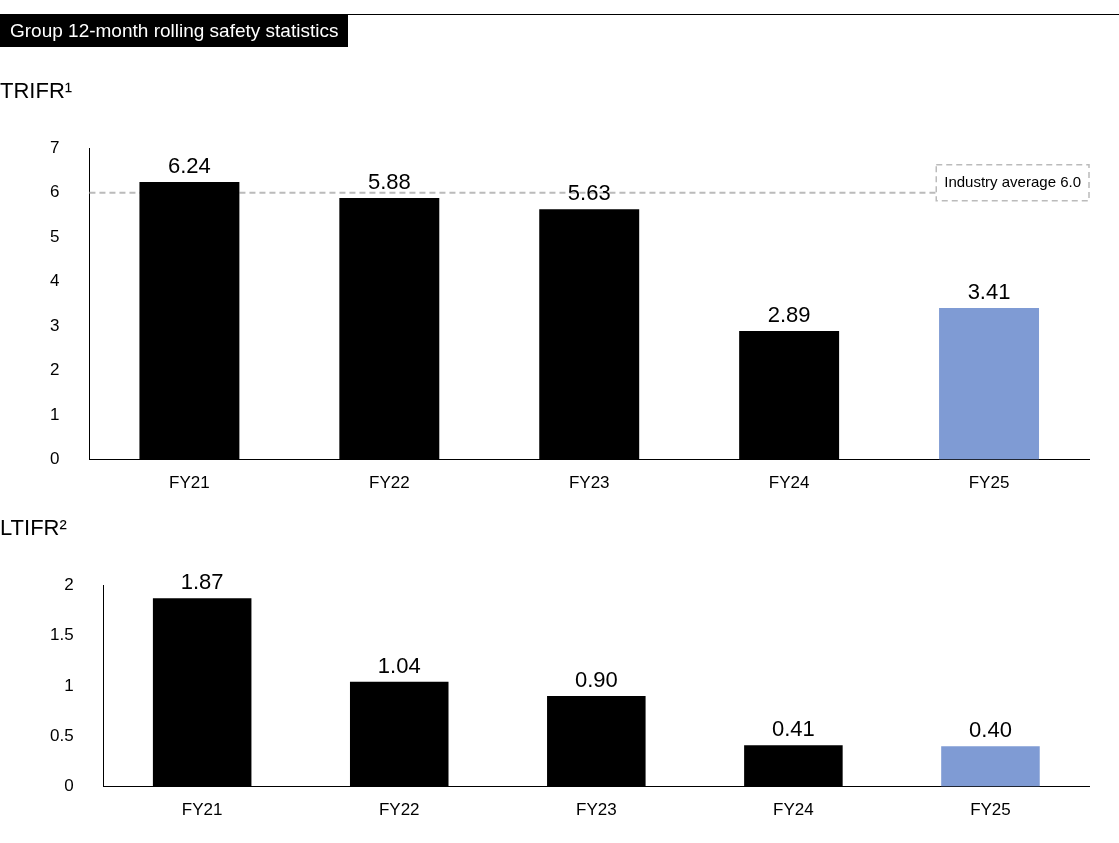 The image size is (1119, 843). What do you see at coordinates (61, 735) in the screenshot?
I see `y-tick-label: 0.5` at bounding box center [61, 735].